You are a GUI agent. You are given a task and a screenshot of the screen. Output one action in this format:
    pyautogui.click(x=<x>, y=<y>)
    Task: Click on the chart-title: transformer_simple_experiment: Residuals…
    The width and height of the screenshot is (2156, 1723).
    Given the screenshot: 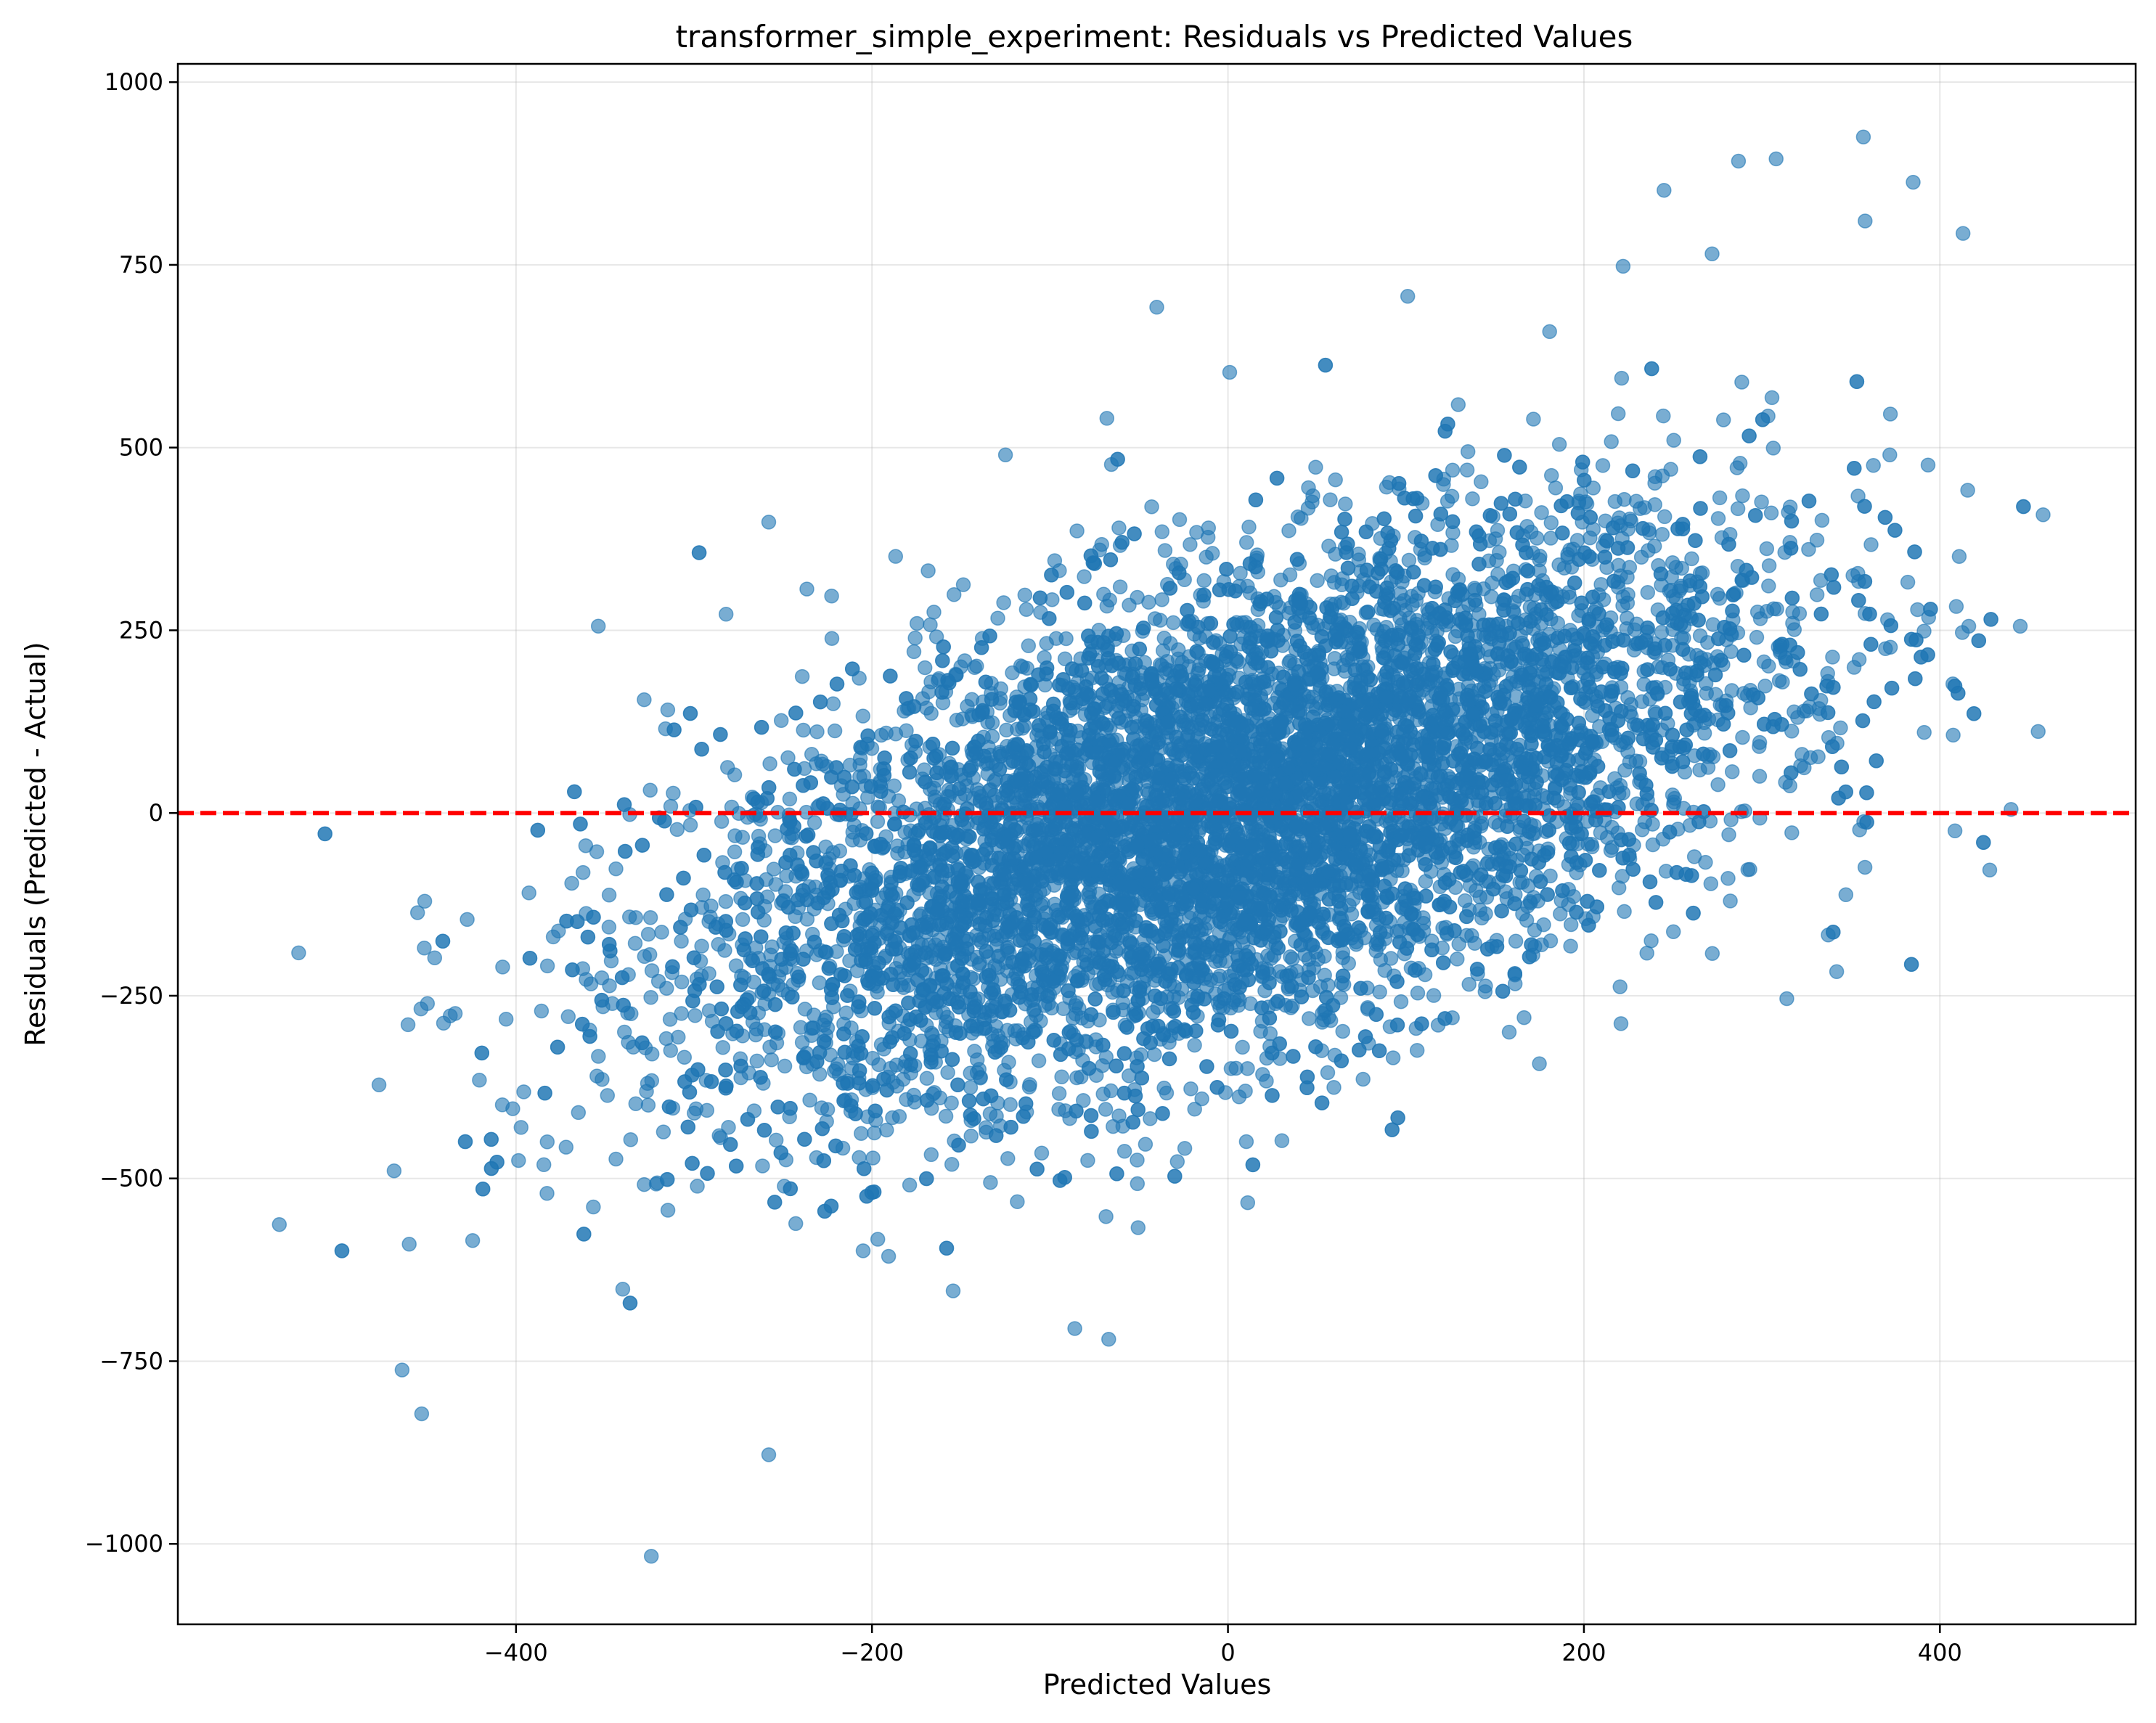 What is the action you would take?
    pyautogui.click(x=1155, y=36)
    